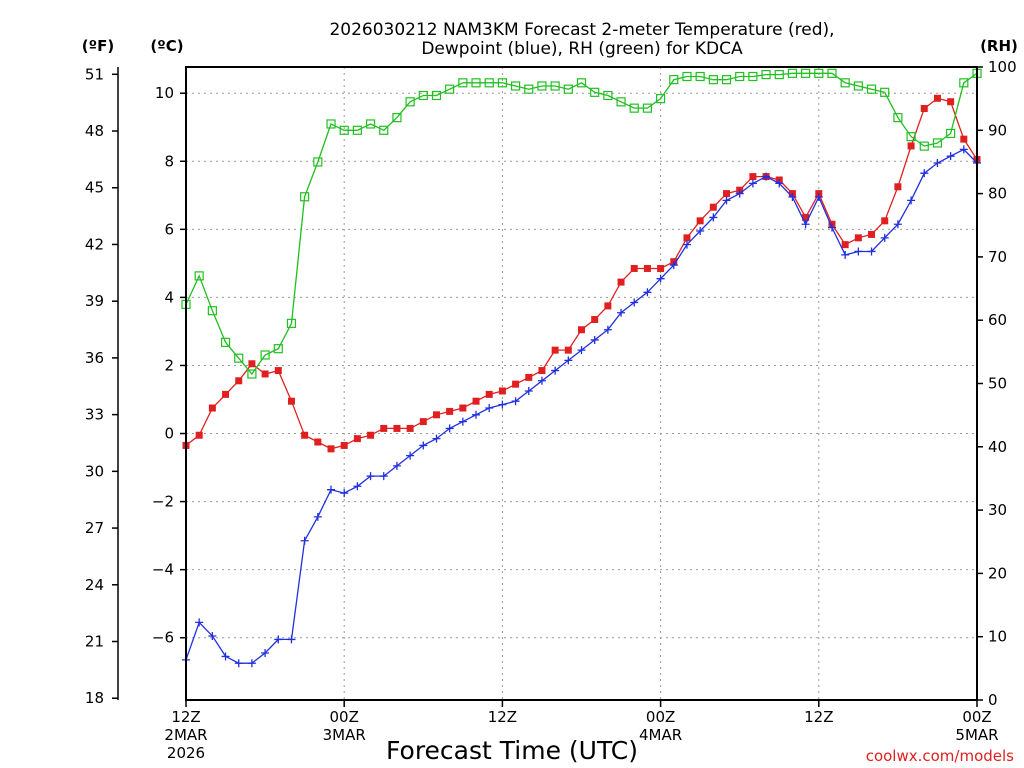 Image resolution: width=1024 pixels, height=768 pixels. I want to click on rh-tick-label: 20, so click(997, 573).